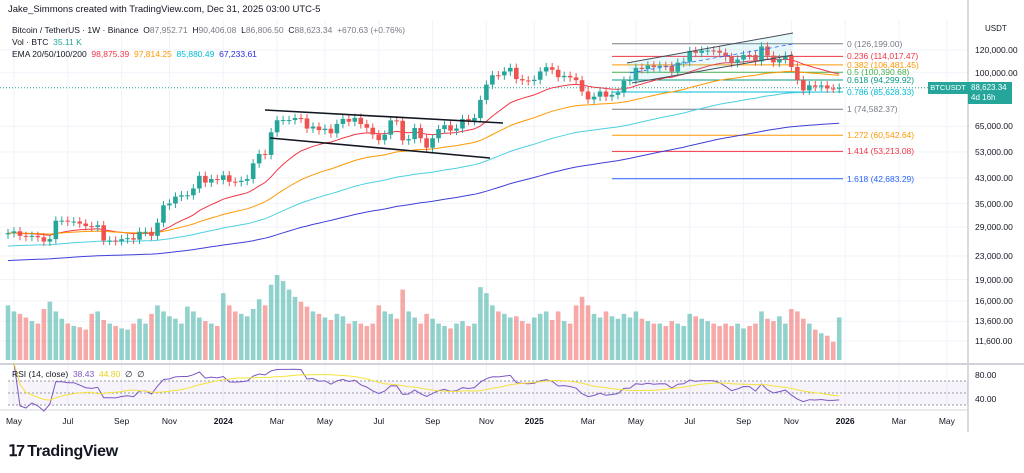  What do you see at coordinates (30, 42) in the screenshot?
I see `volume-label: Vol · BTC` at bounding box center [30, 42].